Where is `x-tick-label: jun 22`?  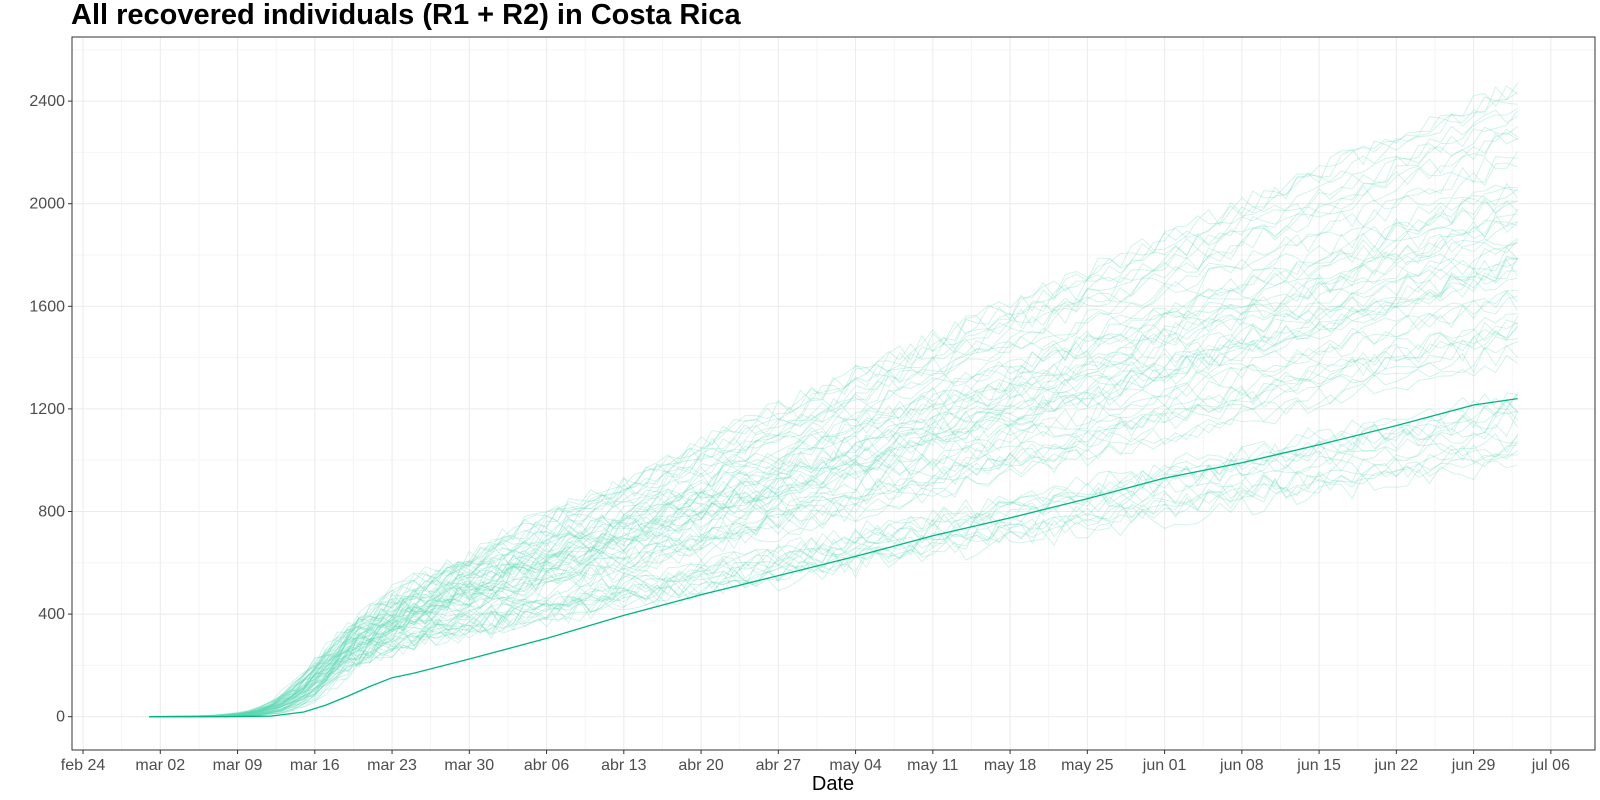
x-tick-label: jun 22 is located at coordinates (1396, 765).